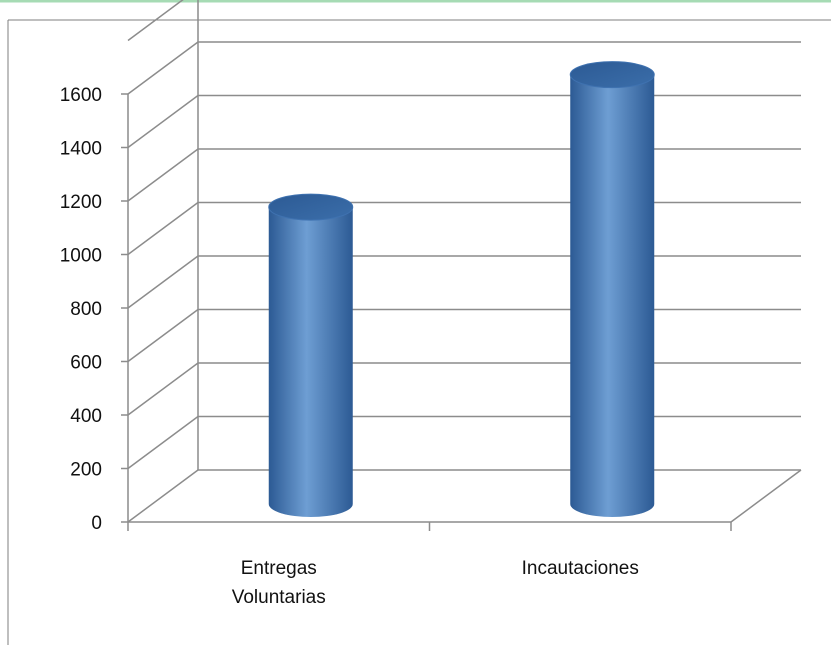 The height and width of the screenshot is (650, 831). I want to click on y-tick-label: 200, so click(86, 470).